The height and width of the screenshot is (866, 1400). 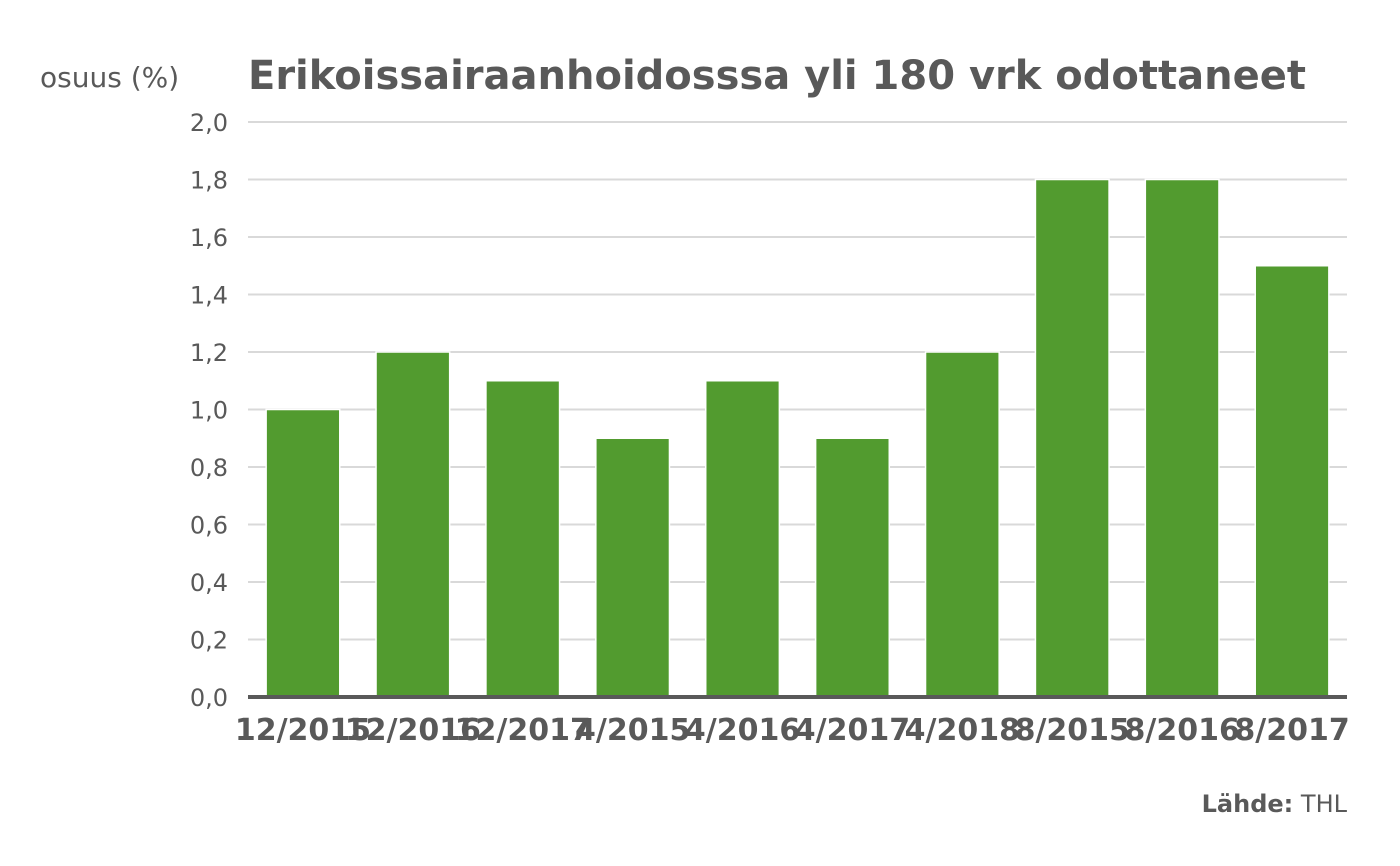 I want to click on y-tick-label: 1,6, so click(x=209, y=238).